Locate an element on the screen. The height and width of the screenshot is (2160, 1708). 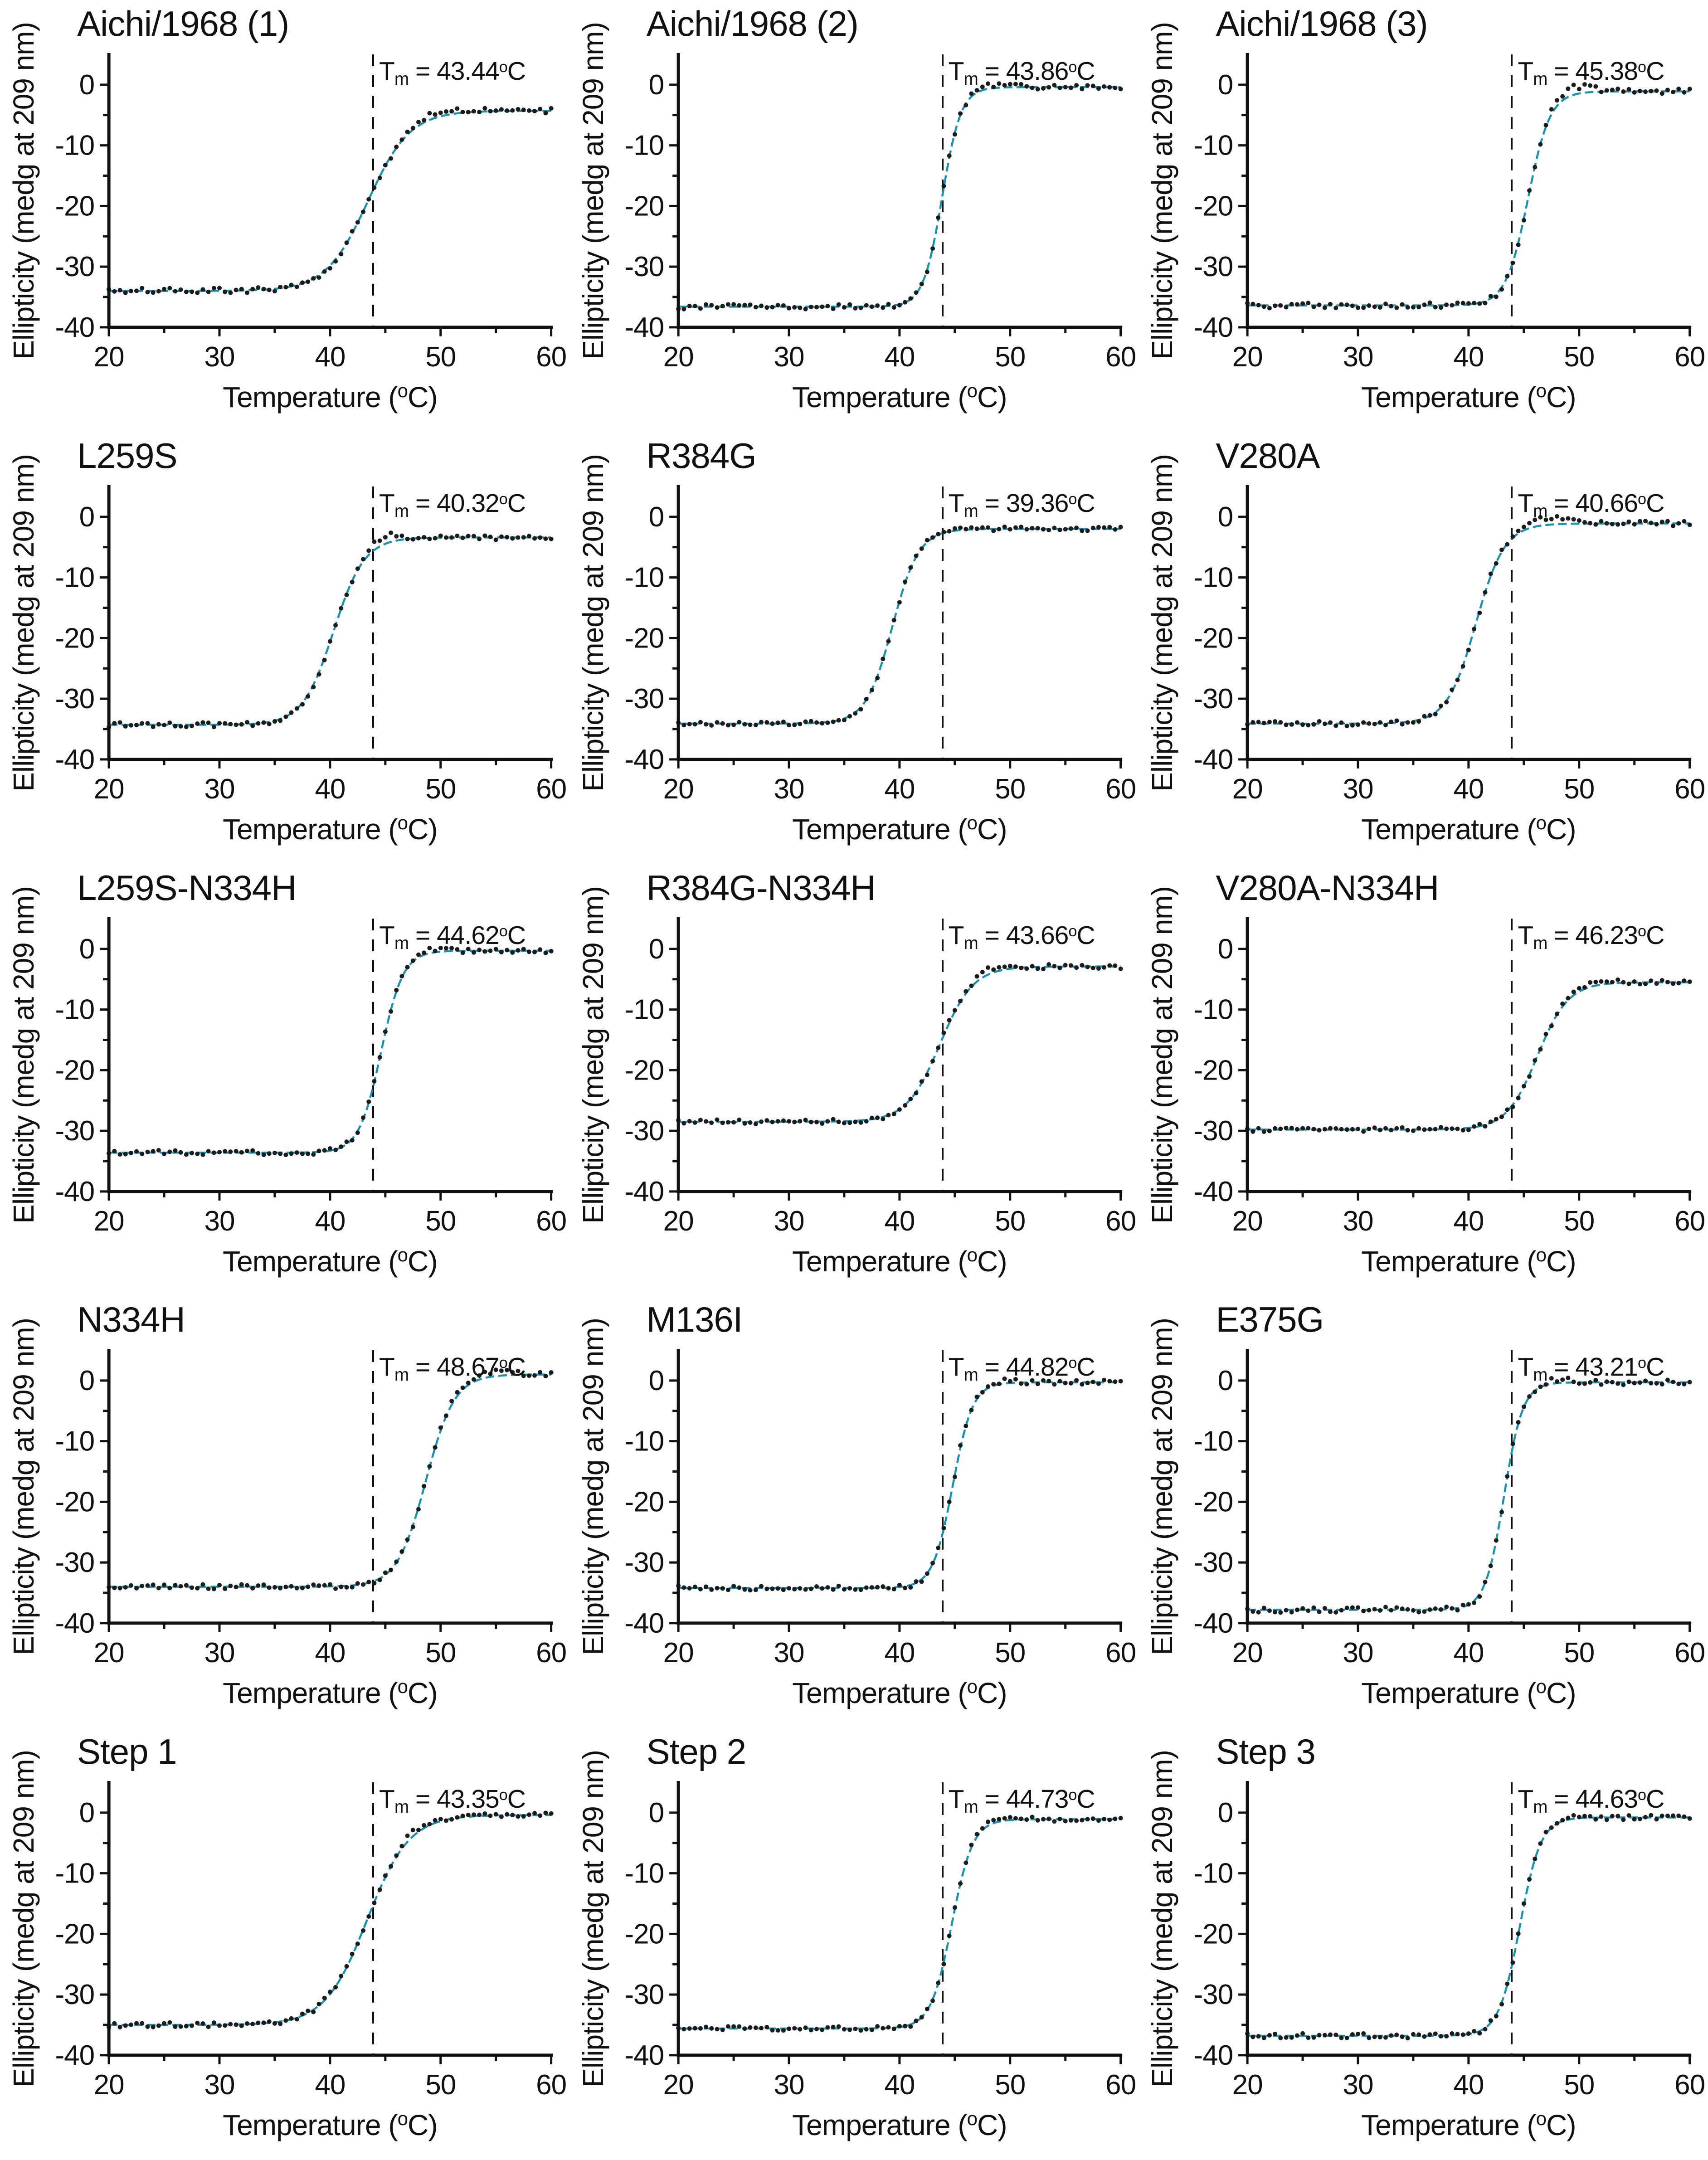
tm-annotation: Tm = 40.66oC is located at coordinates (1591, 504).